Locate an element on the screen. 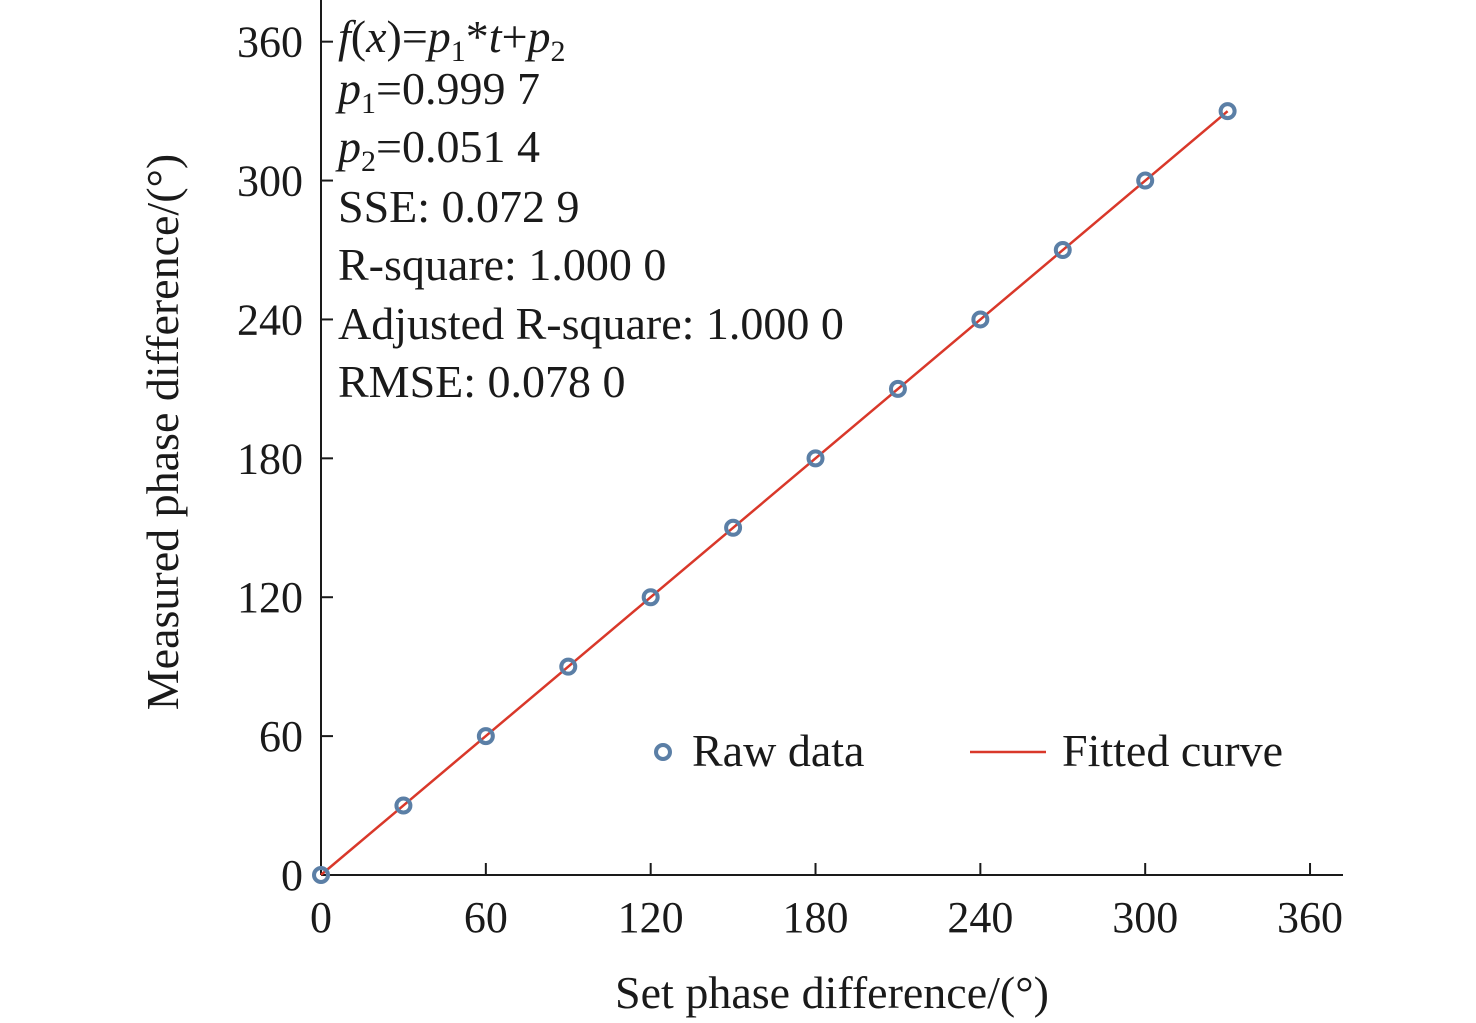  legend: Raw data Fitted curve is located at coordinates (968, 750).